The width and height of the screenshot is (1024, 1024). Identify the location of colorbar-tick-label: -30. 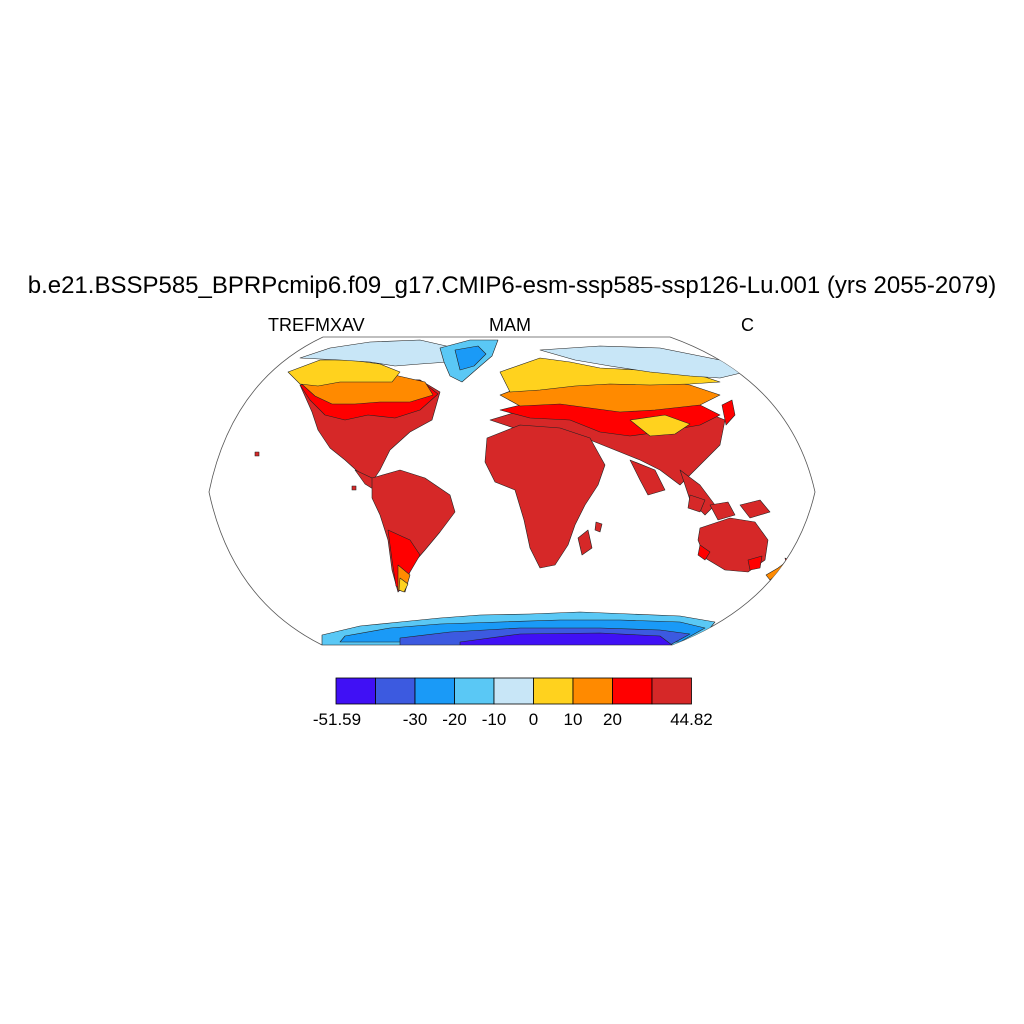
(415, 719).